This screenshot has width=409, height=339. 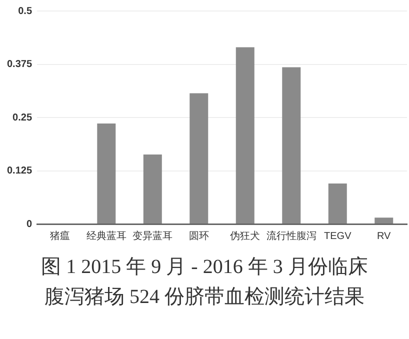 What do you see at coordinates (152, 236) in the screenshot?
I see `x-tick-label: 变异蓝耳` at bounding box center [152, 236].